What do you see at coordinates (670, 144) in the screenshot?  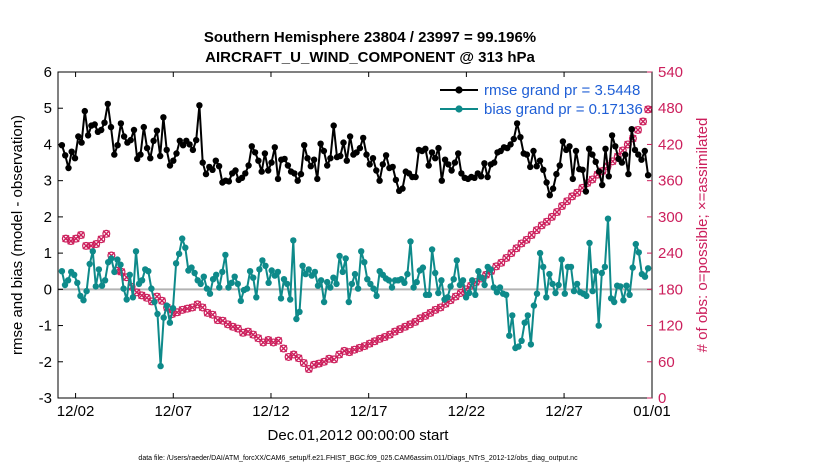 I see `y-right-tick-label: 420` at bounding box center [670, 144].